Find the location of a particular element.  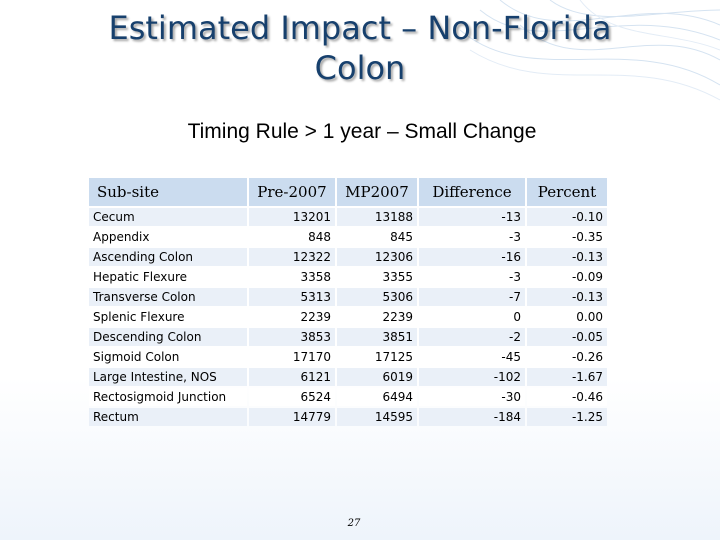

cell-percent: -0.26 is located at coordinates (567, 357).